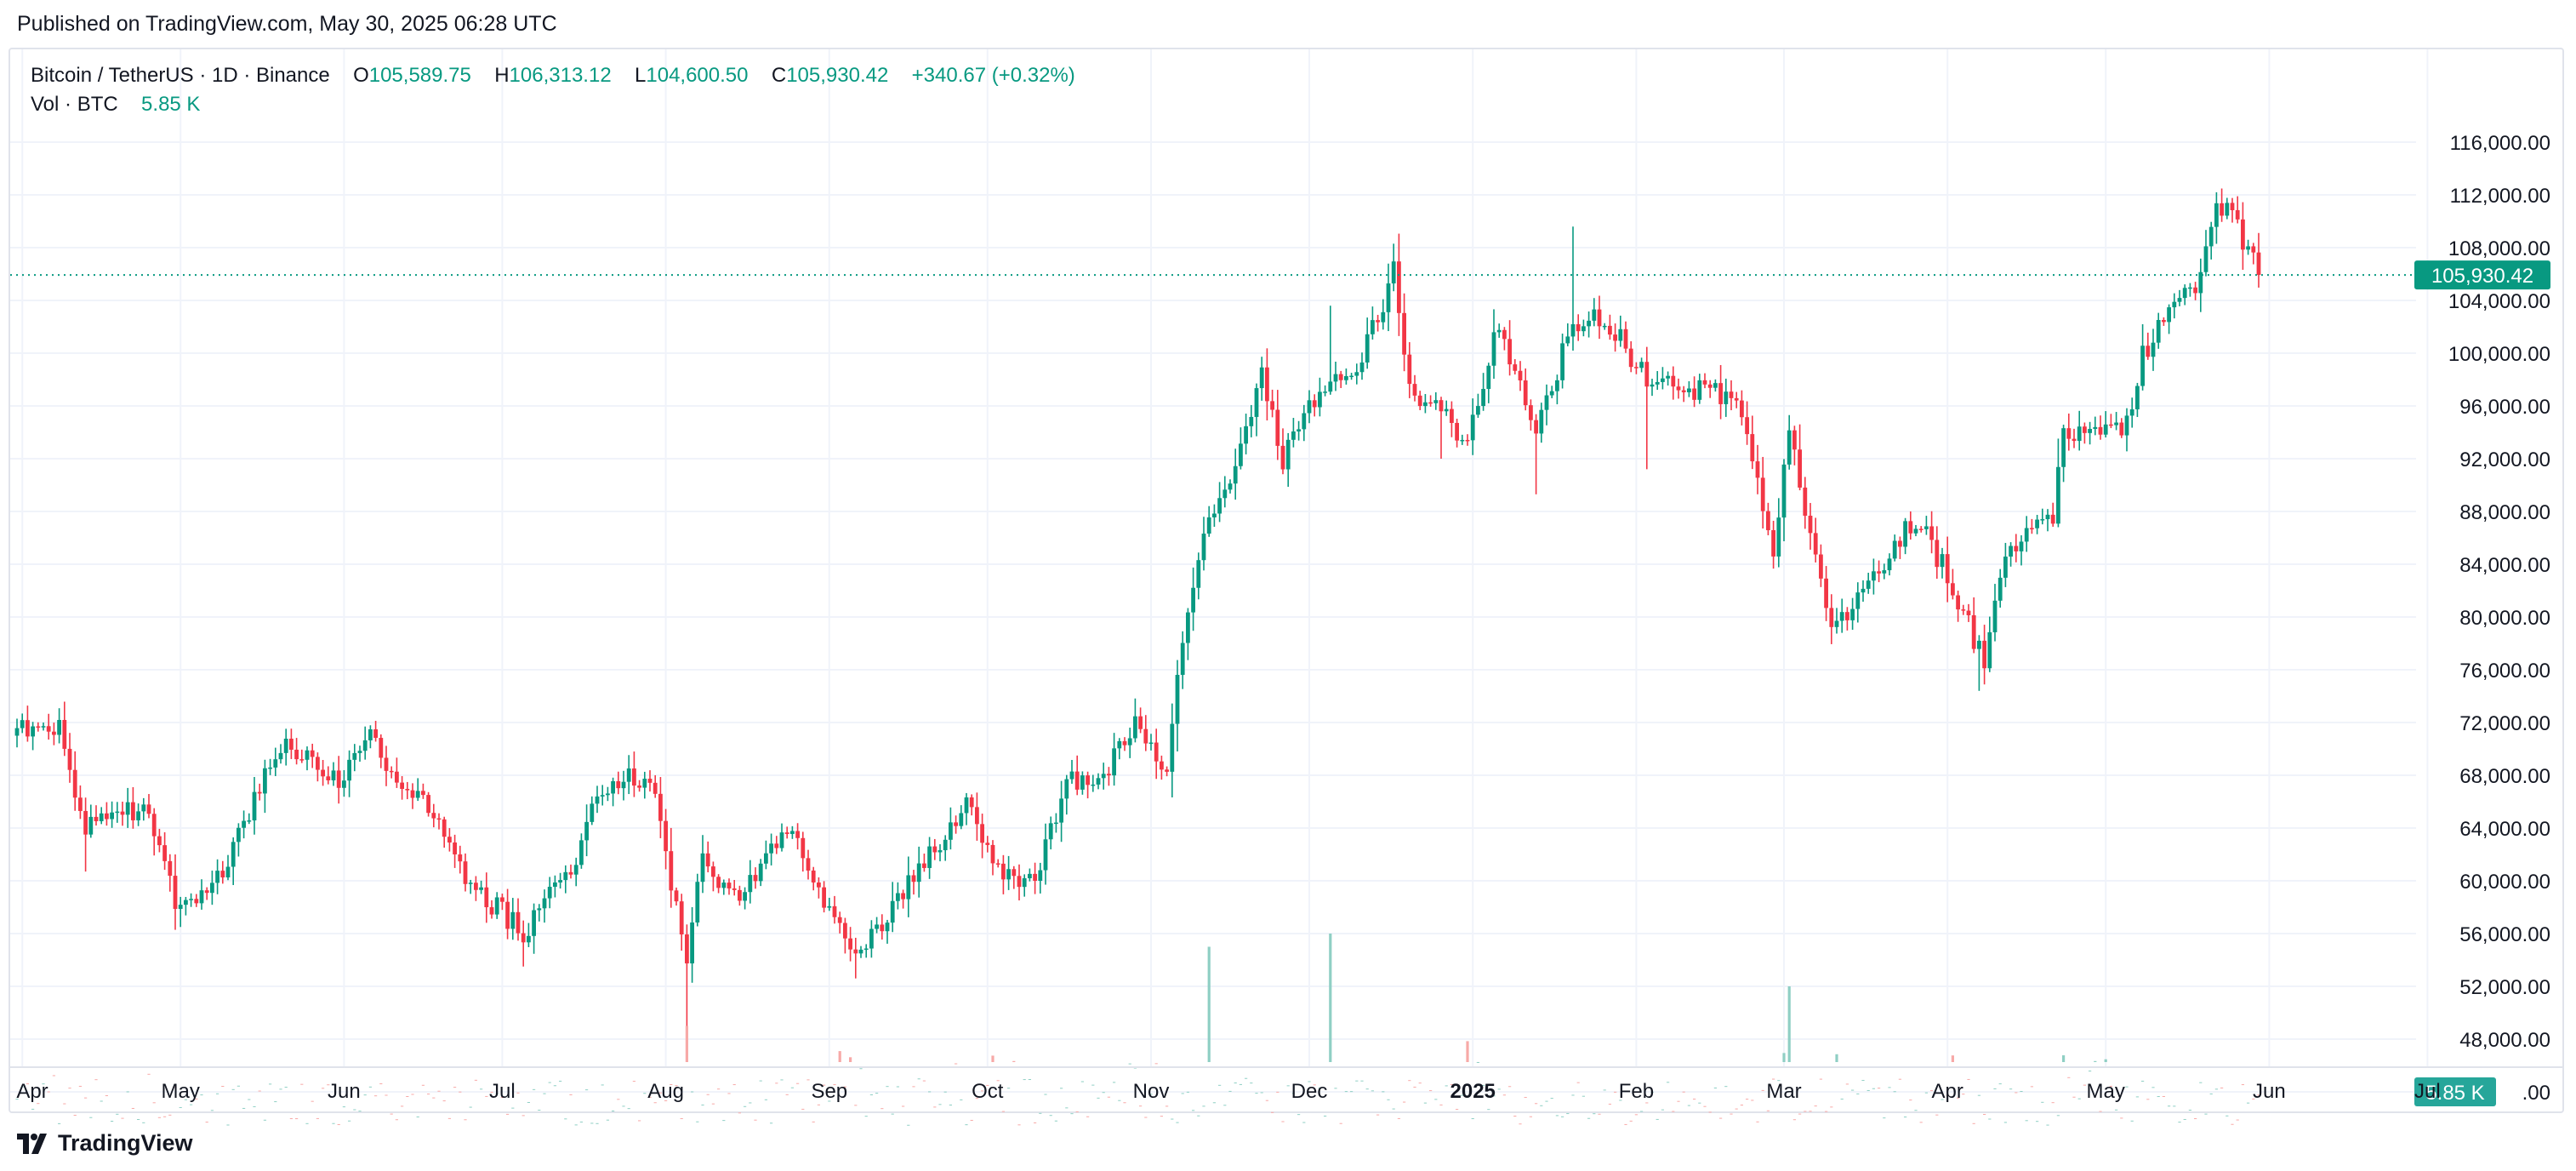 This screenshot has height=1171, width=2576. I want to click on symbol-label: Bitcoin / TetherUS · 1D · Binance, so click(180, 75).